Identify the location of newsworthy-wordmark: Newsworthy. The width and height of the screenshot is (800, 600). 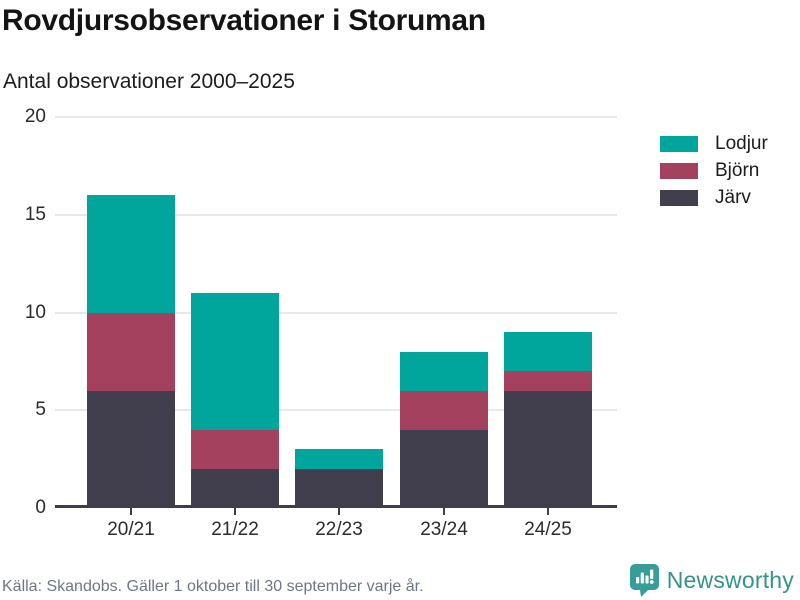
(730, 579).